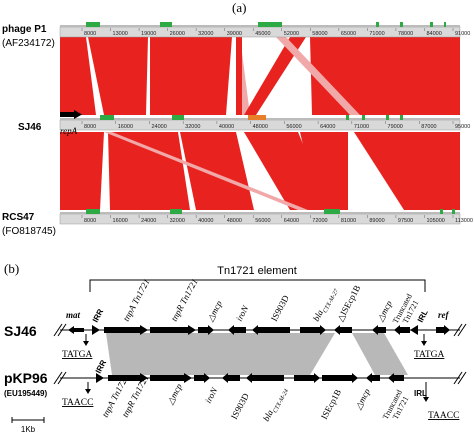  Describe the element at coordinates (348, 221) in the screenshot. I see `tick-label: 81000` at that location.